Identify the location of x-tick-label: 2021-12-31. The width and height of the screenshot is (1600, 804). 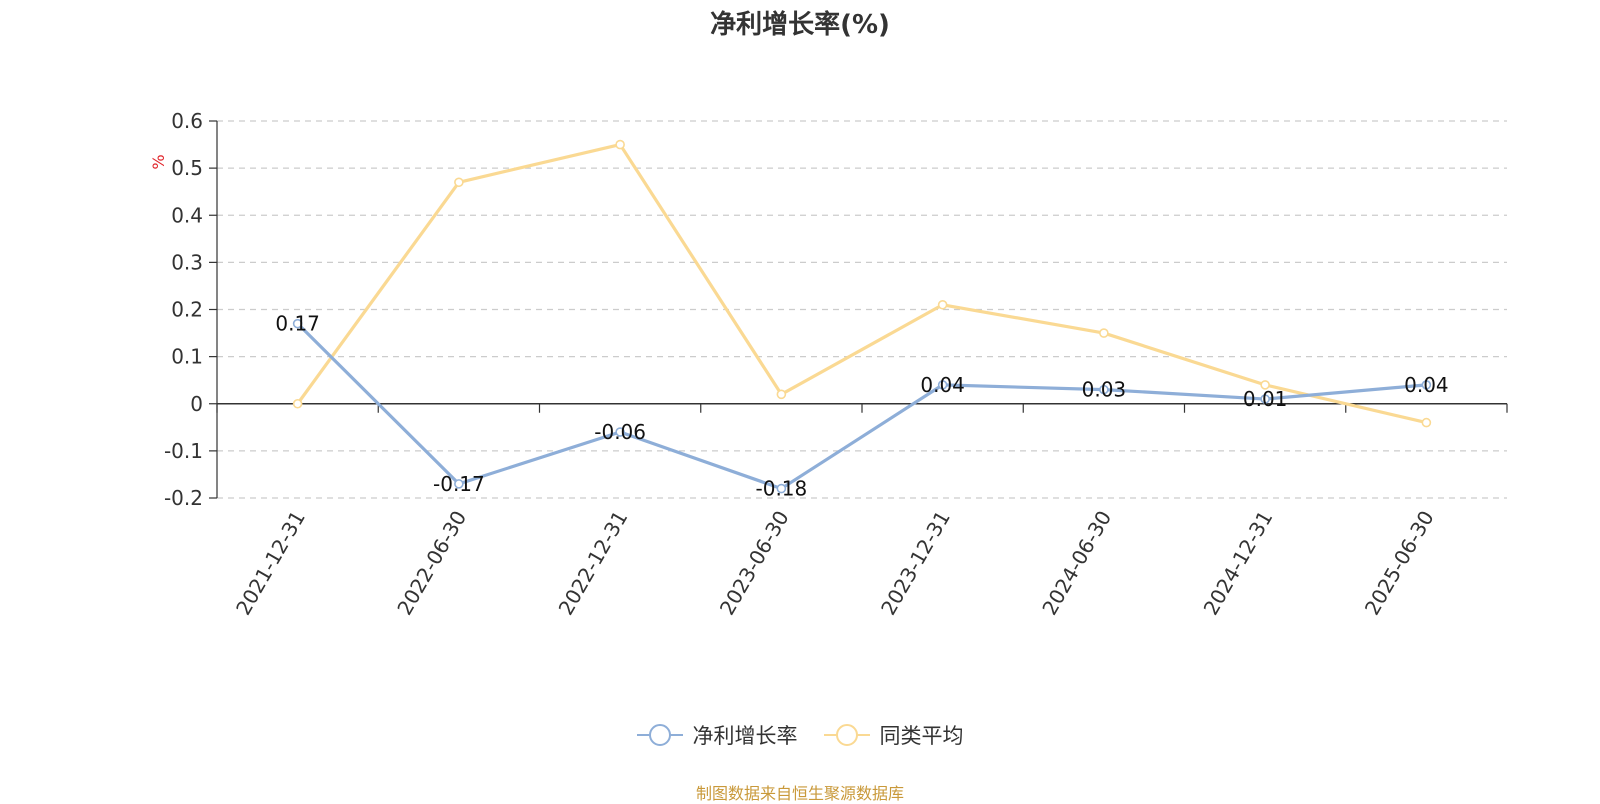
(270, 563).